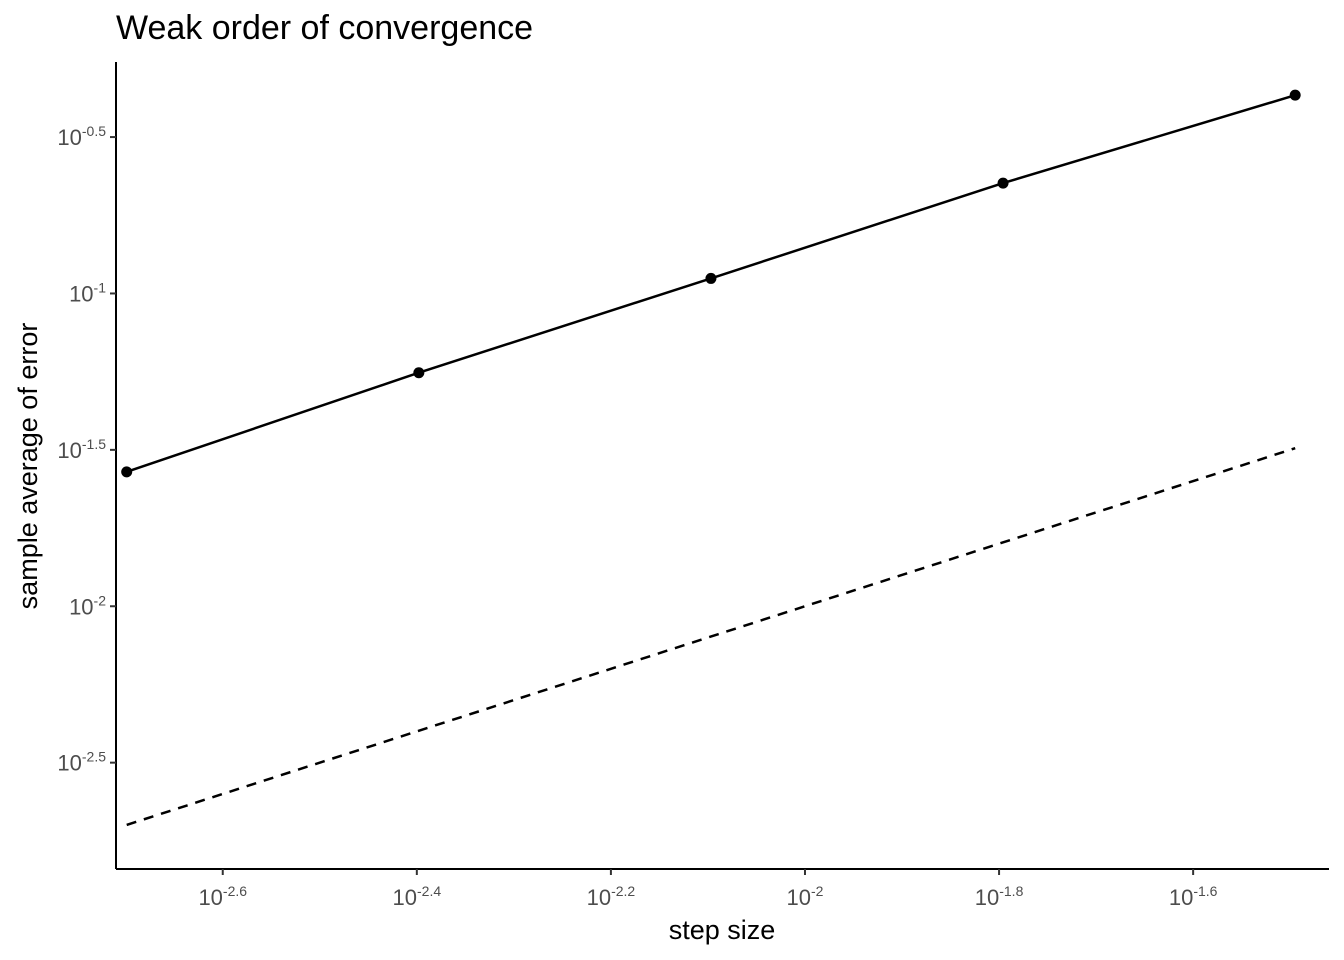 The width and height of the screenshot is (1344, 960). What do you see at coordinates (417, 896) in the screenshot?
I see `x-tick-label: 10-2.4` at bounding box center [417, 896].